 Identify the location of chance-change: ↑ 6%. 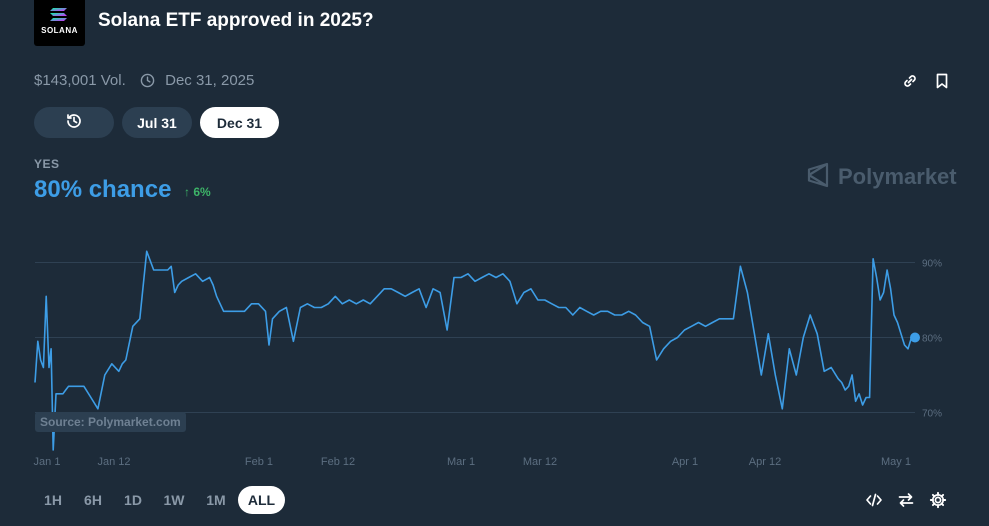
(197, 192).